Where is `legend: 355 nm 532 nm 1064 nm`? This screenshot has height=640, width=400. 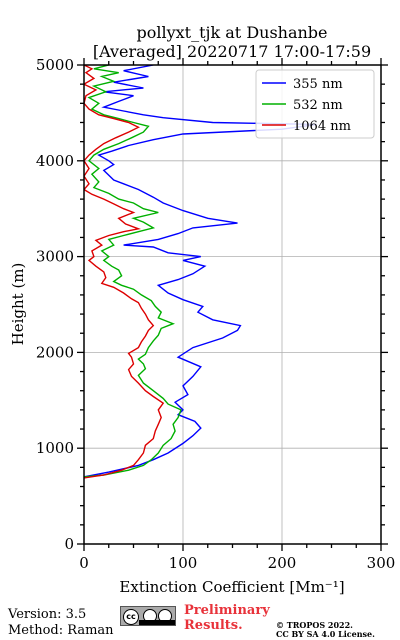
legend: 355 nm 532 nm 1064 nm is located at coordinates (315, 104).